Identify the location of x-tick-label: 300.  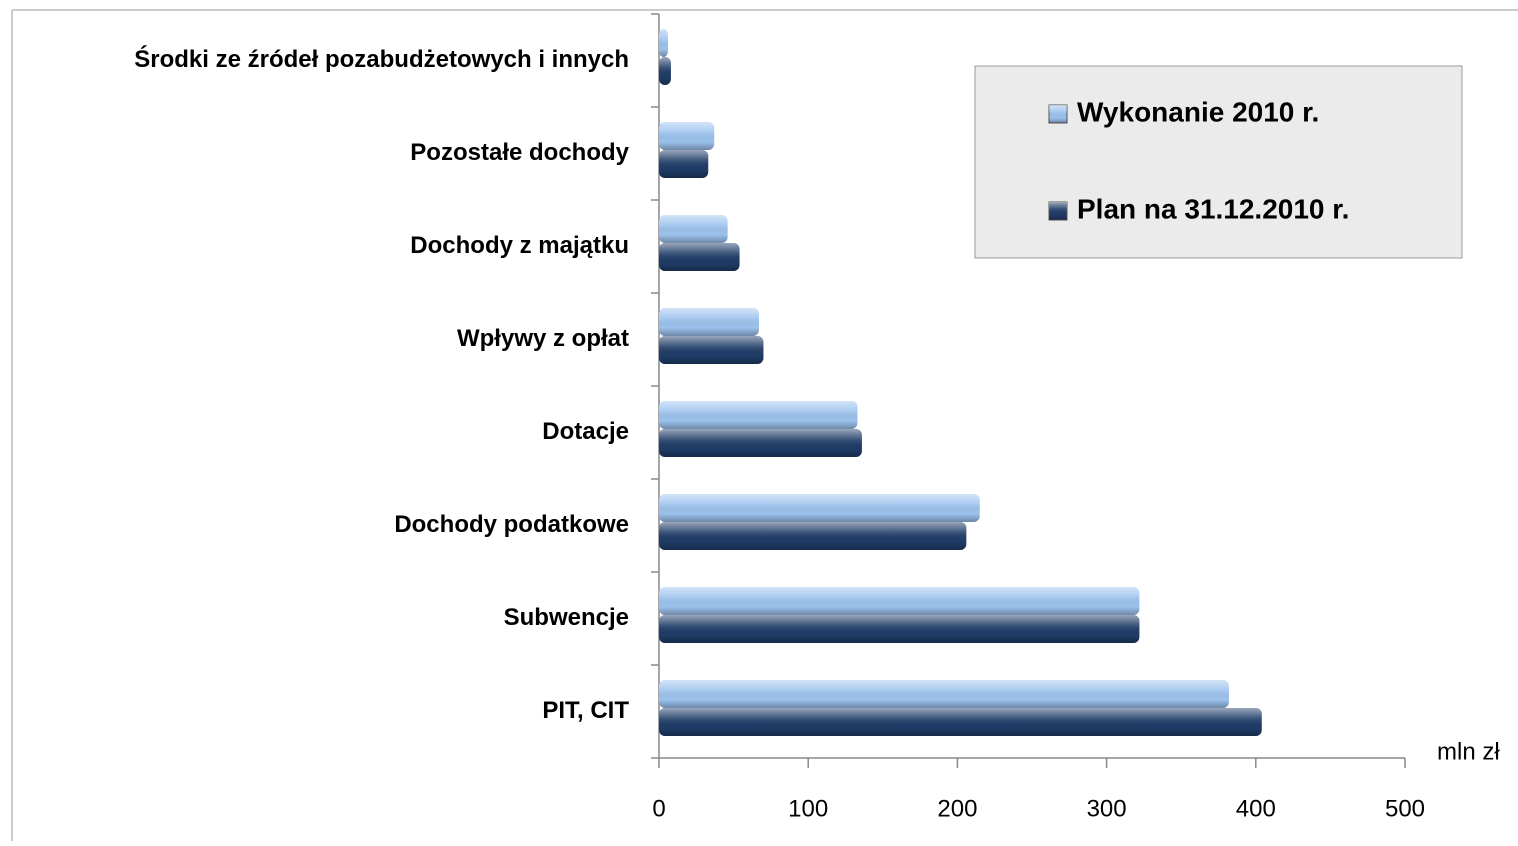
(1107, 808).